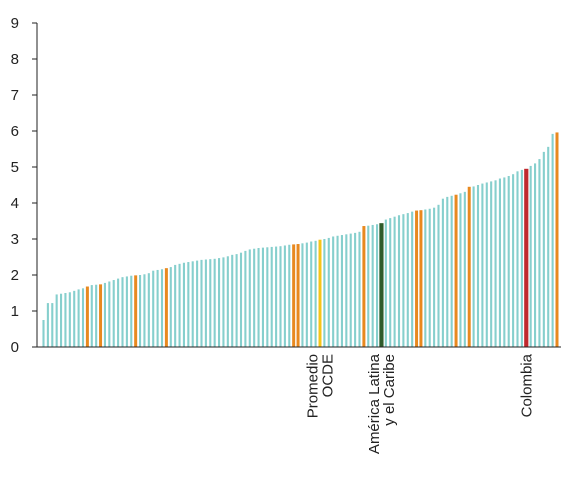 The image size is (562, 502). What do you see at coordinates (526, 257) in the screenshot?
I see `bar-colombia` at bounding box center [526, 257].